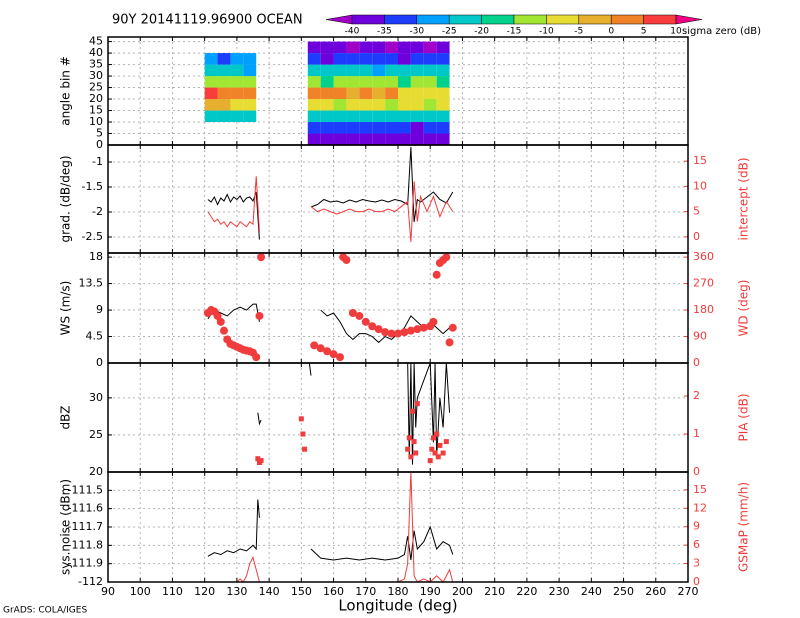  Describe the element at coordinates (721, 31) in the screenshot. I see `colorbar-label: sigma zero (dB)` at that location.